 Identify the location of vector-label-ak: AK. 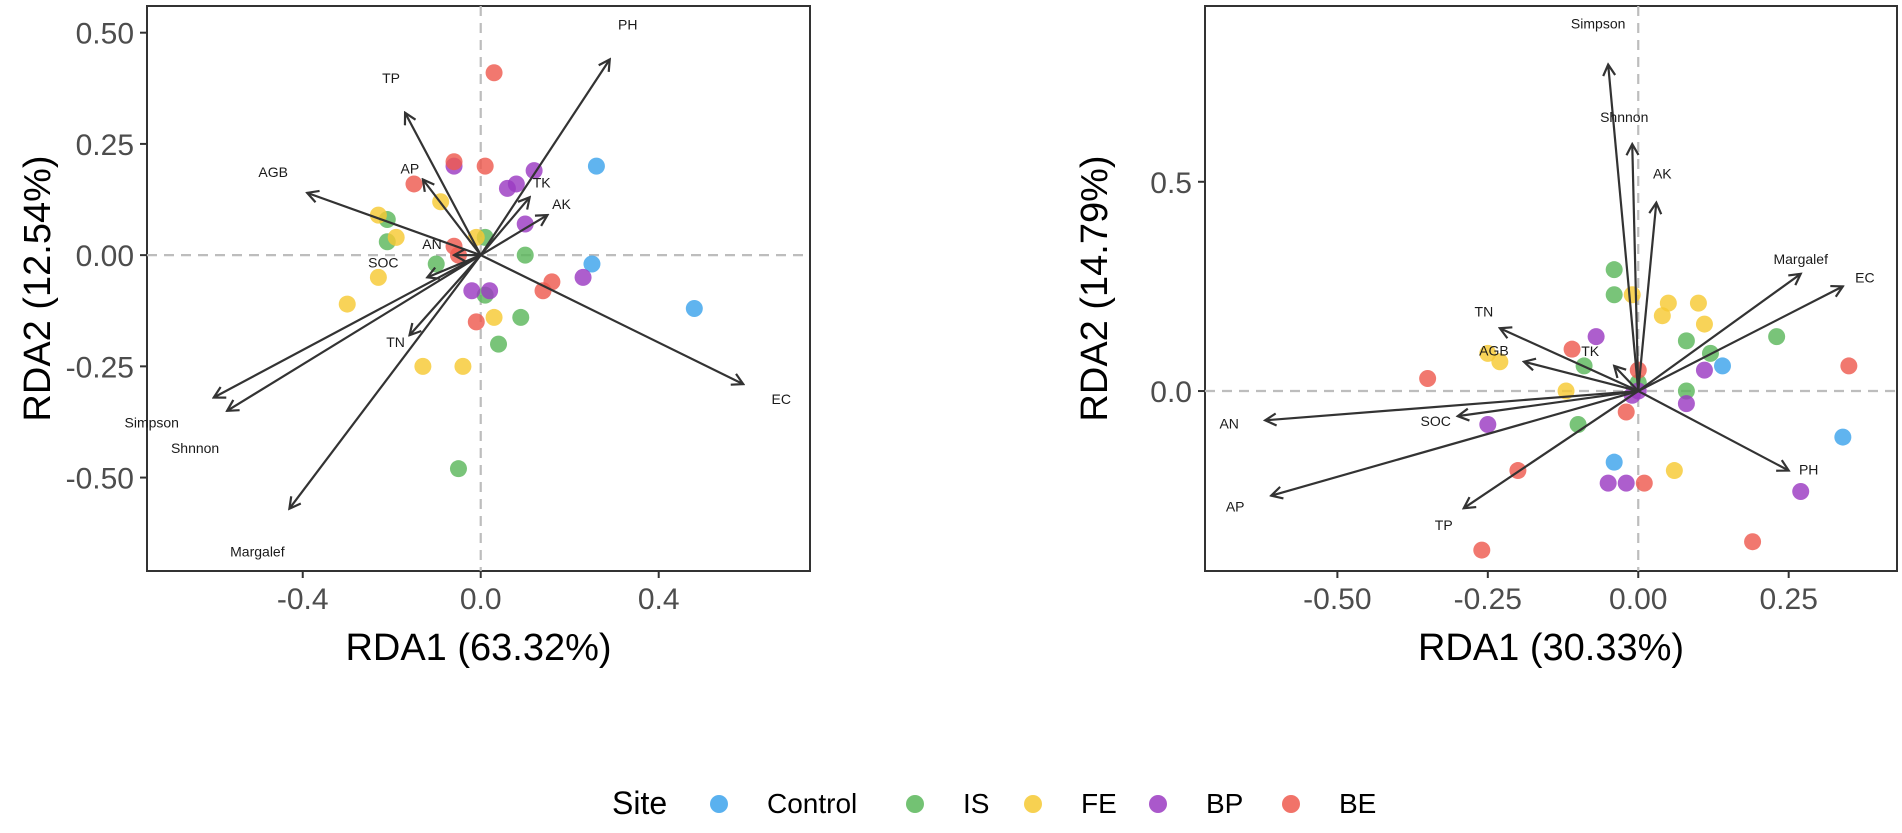
(561, 204).